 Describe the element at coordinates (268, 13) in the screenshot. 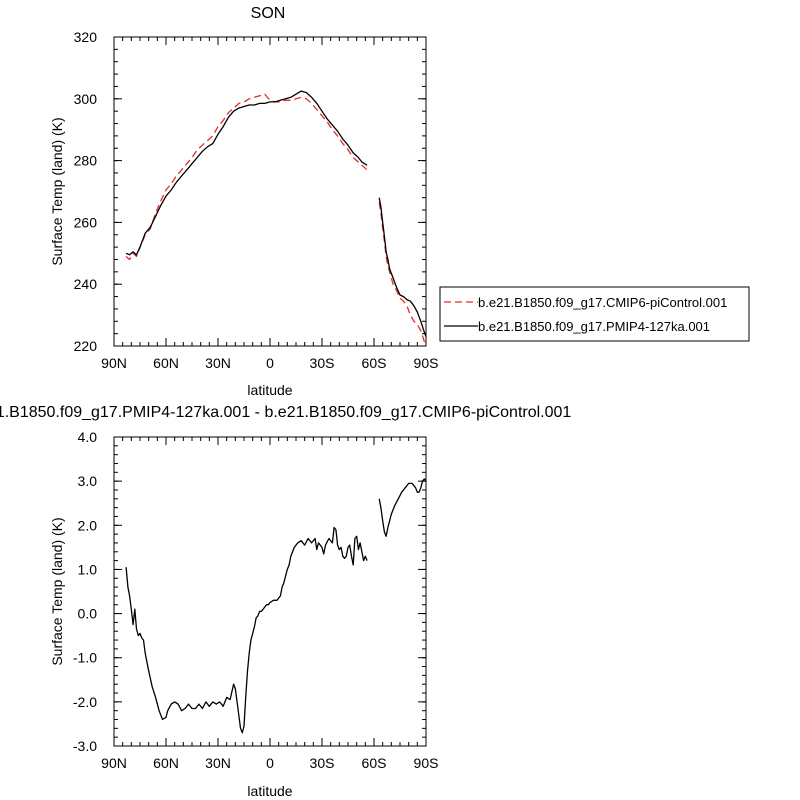

I see `chart-title: SON` at that location.